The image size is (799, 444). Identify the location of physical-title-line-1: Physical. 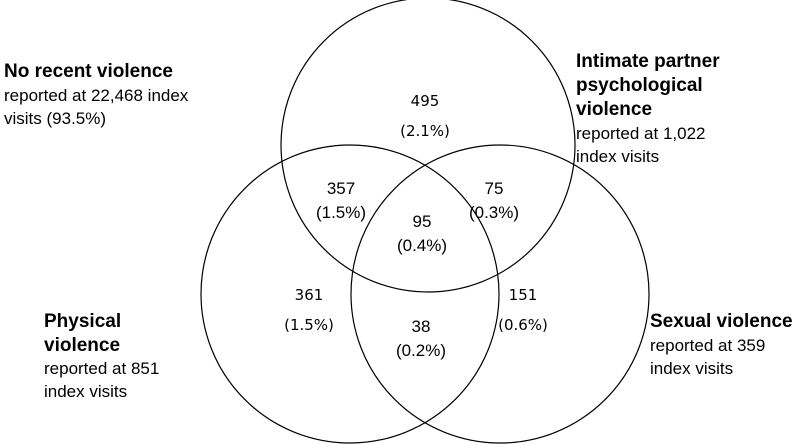
(82, 321).